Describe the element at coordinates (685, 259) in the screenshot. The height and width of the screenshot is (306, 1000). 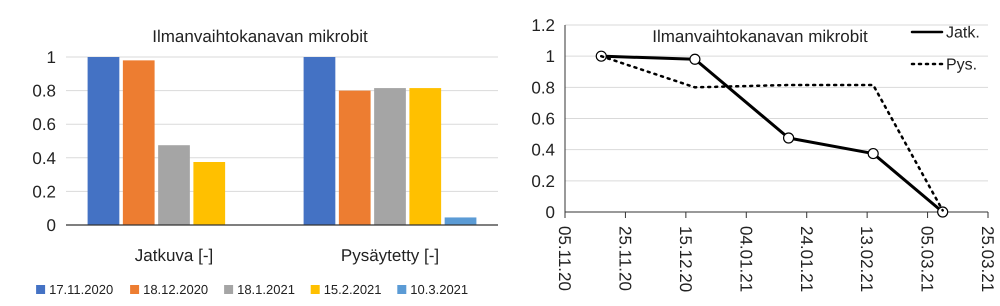
I see `x-tick-label: 15.12.20` at that location.